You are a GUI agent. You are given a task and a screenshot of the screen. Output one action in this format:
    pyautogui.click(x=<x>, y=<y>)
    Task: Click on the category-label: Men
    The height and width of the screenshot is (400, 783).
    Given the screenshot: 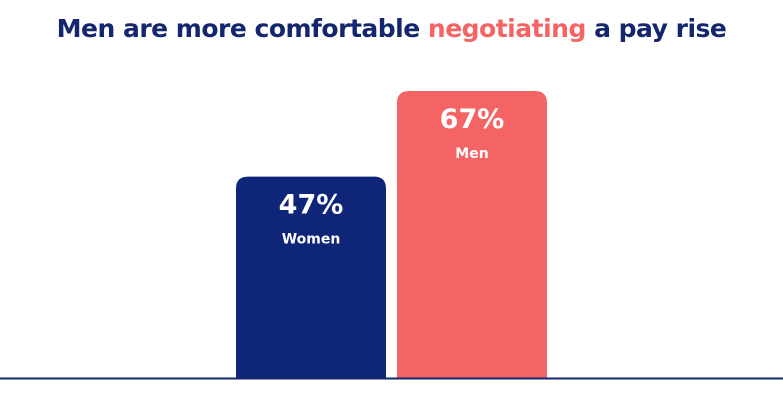 What is the action you would take?
    pyautogui.click(x=471, y=154)
    